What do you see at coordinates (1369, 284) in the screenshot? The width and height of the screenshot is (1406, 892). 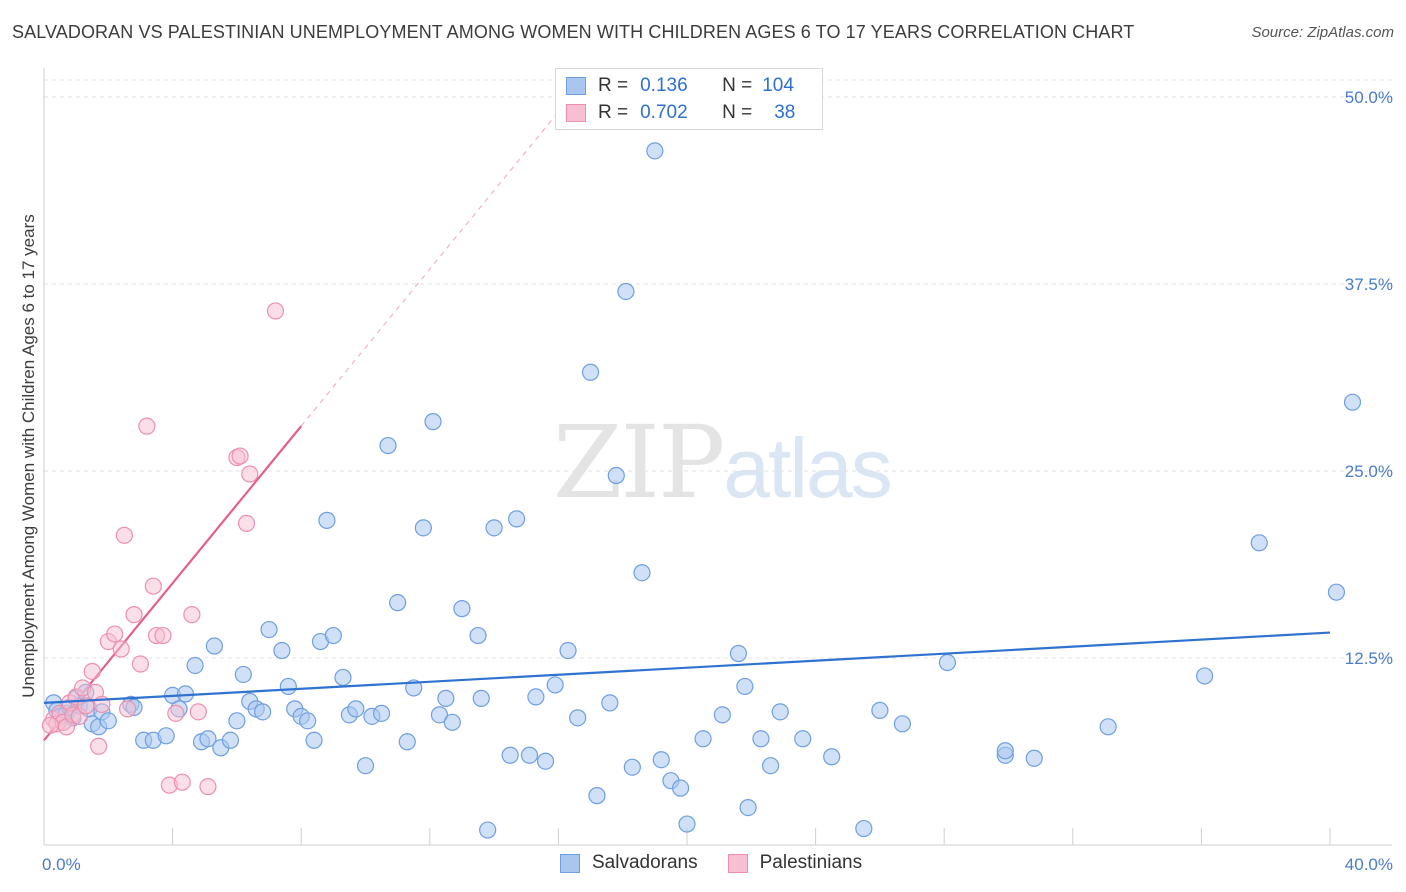 I see `y-tick-label: 37.5%` at bounding box center [1369, 284].